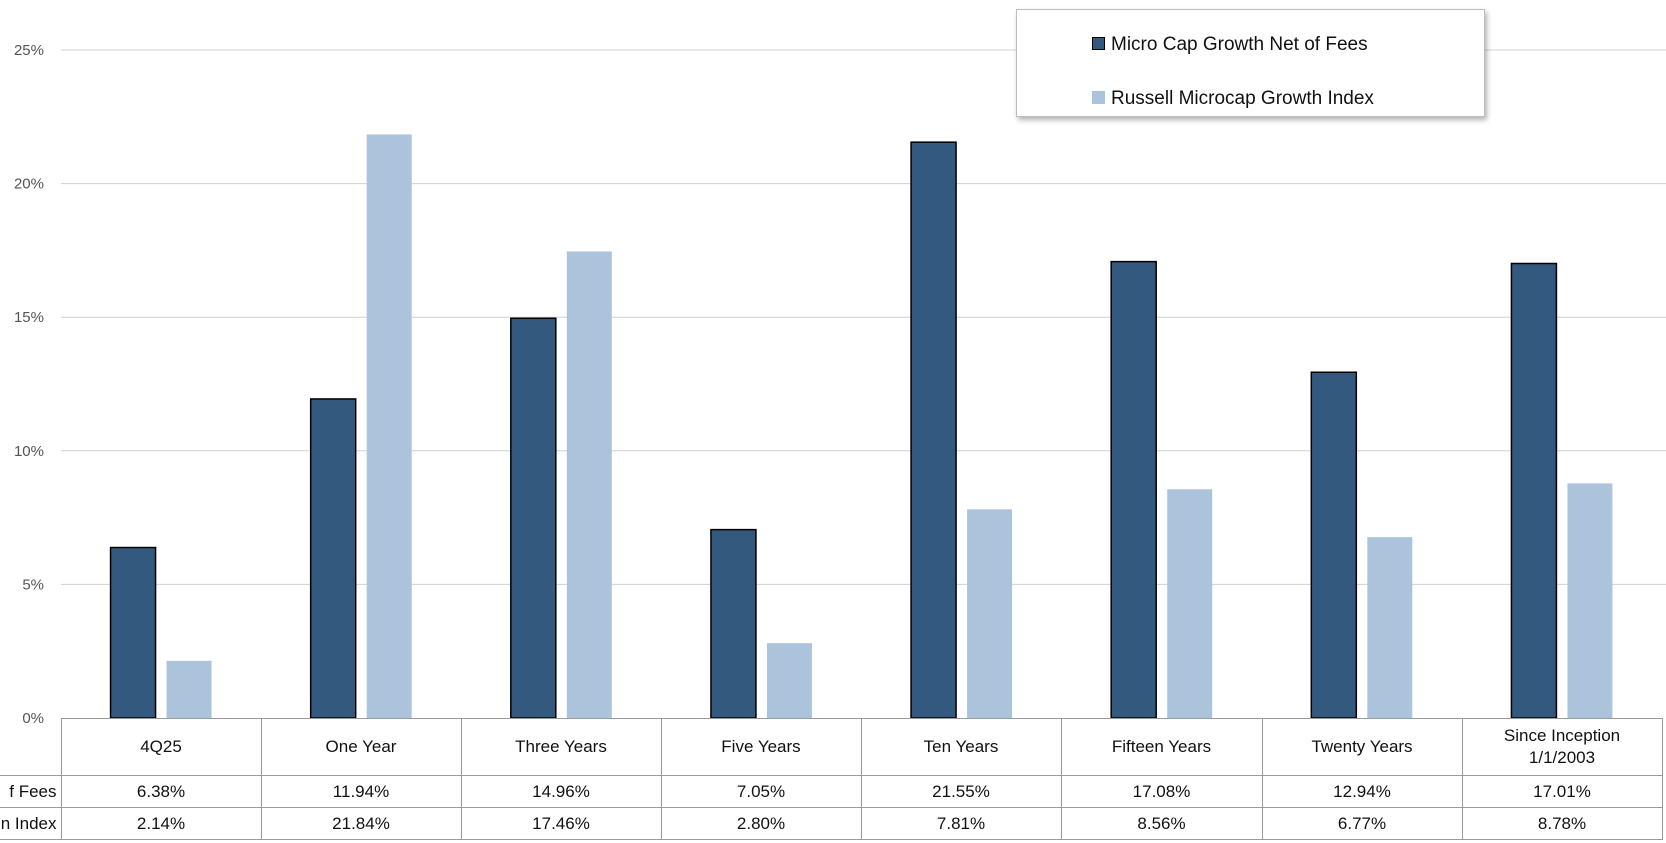 This screenshot has height=843, width=1666. Describe the element at coordinates (29, 50) in the screenshot. I see `y-tick-label: 25%` at that location.